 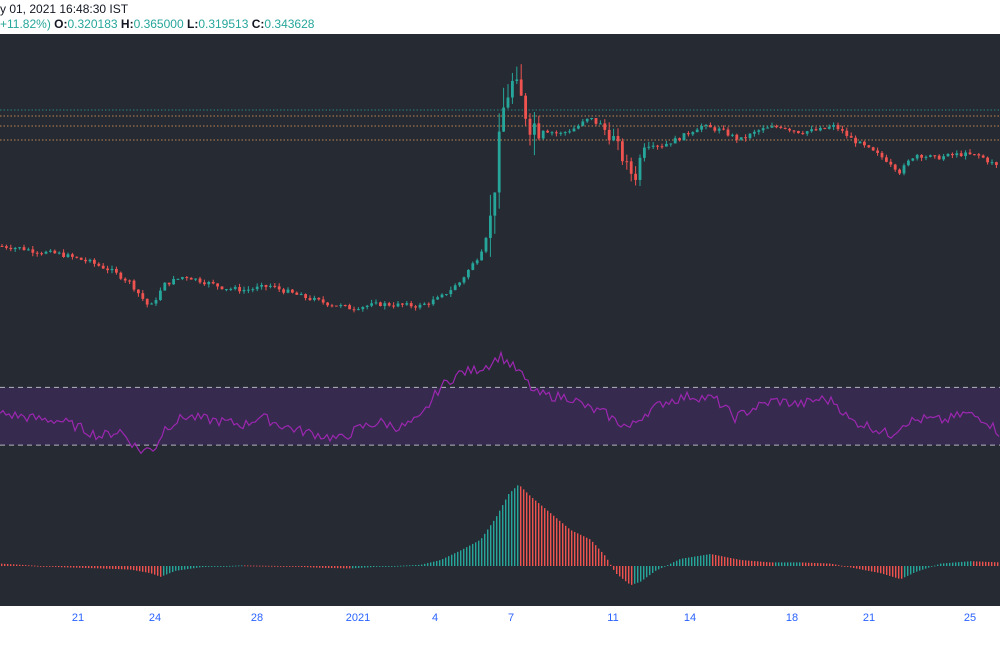 What do you see at coordinates (500, 416) in the screenshot?
I see `rsi-band` at bounding box center [500, 416].